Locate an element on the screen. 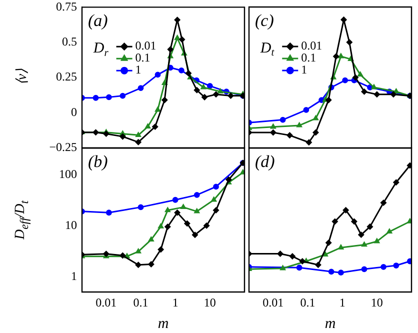 The width and height of the screenshot is (418, 333). y-tick-label: 0.25 is located at coordinates (66, 77).